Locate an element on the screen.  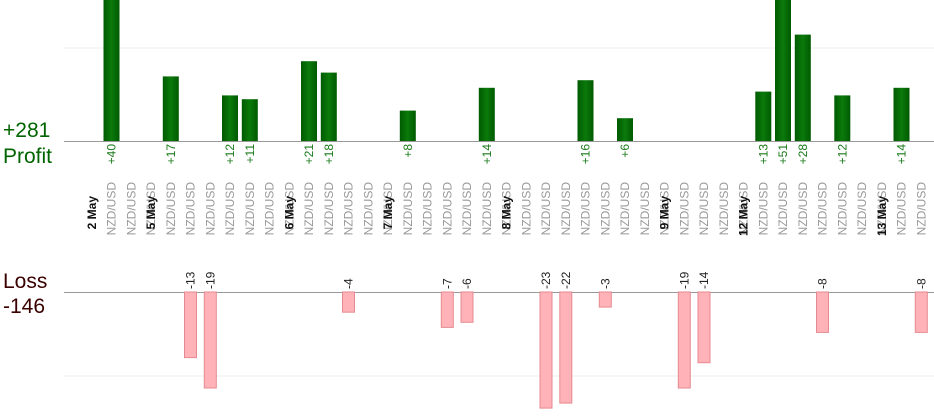
loss-total: -146 is located at coordinates (24, 306).